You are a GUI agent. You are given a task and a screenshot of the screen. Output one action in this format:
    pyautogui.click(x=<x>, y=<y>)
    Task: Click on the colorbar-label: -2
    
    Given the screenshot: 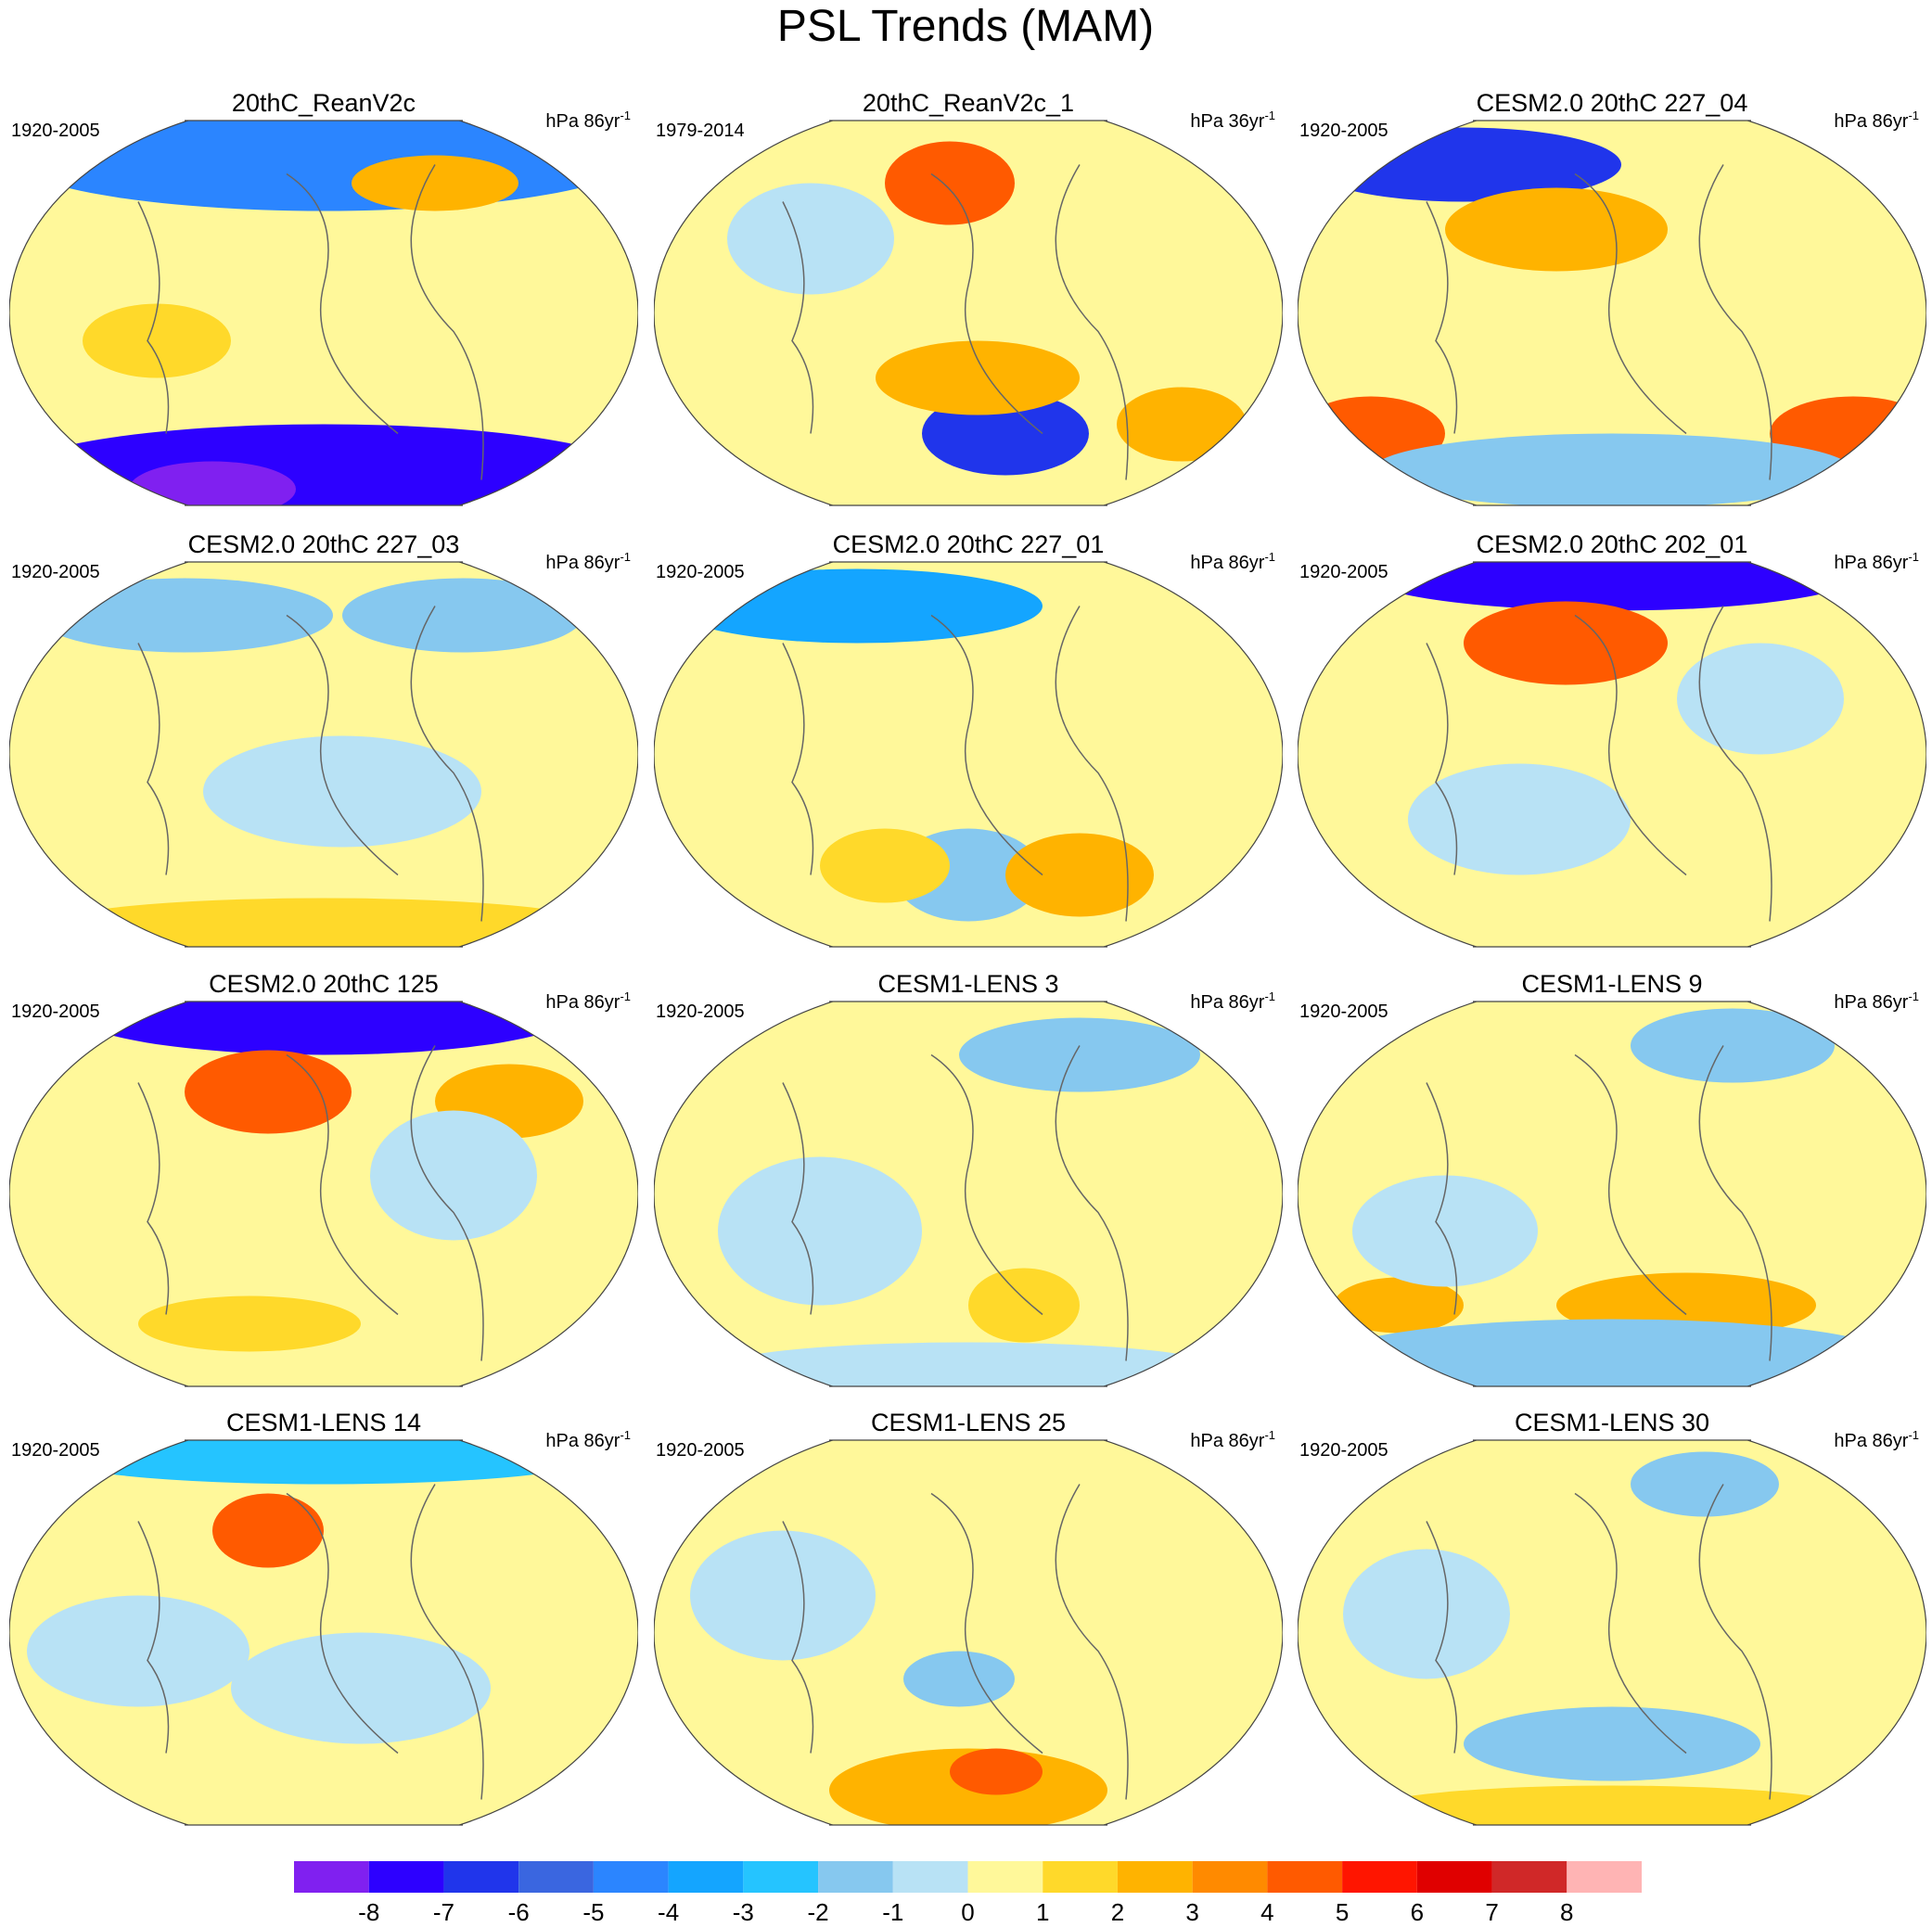 What is the action you would take?
    pyautogui.click(x=817, y=1912)
    